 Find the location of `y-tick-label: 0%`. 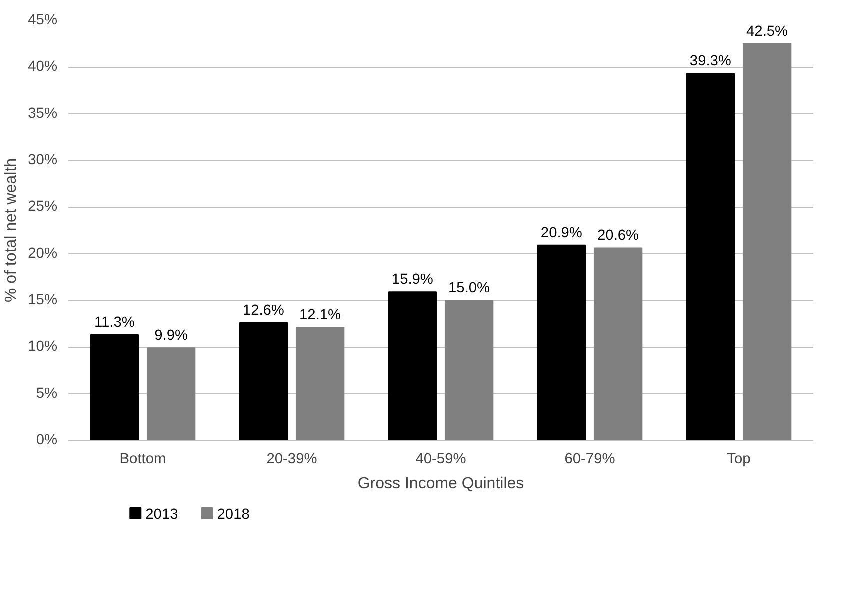

y-tick-label: 0% is located at coordinates (47, 440).